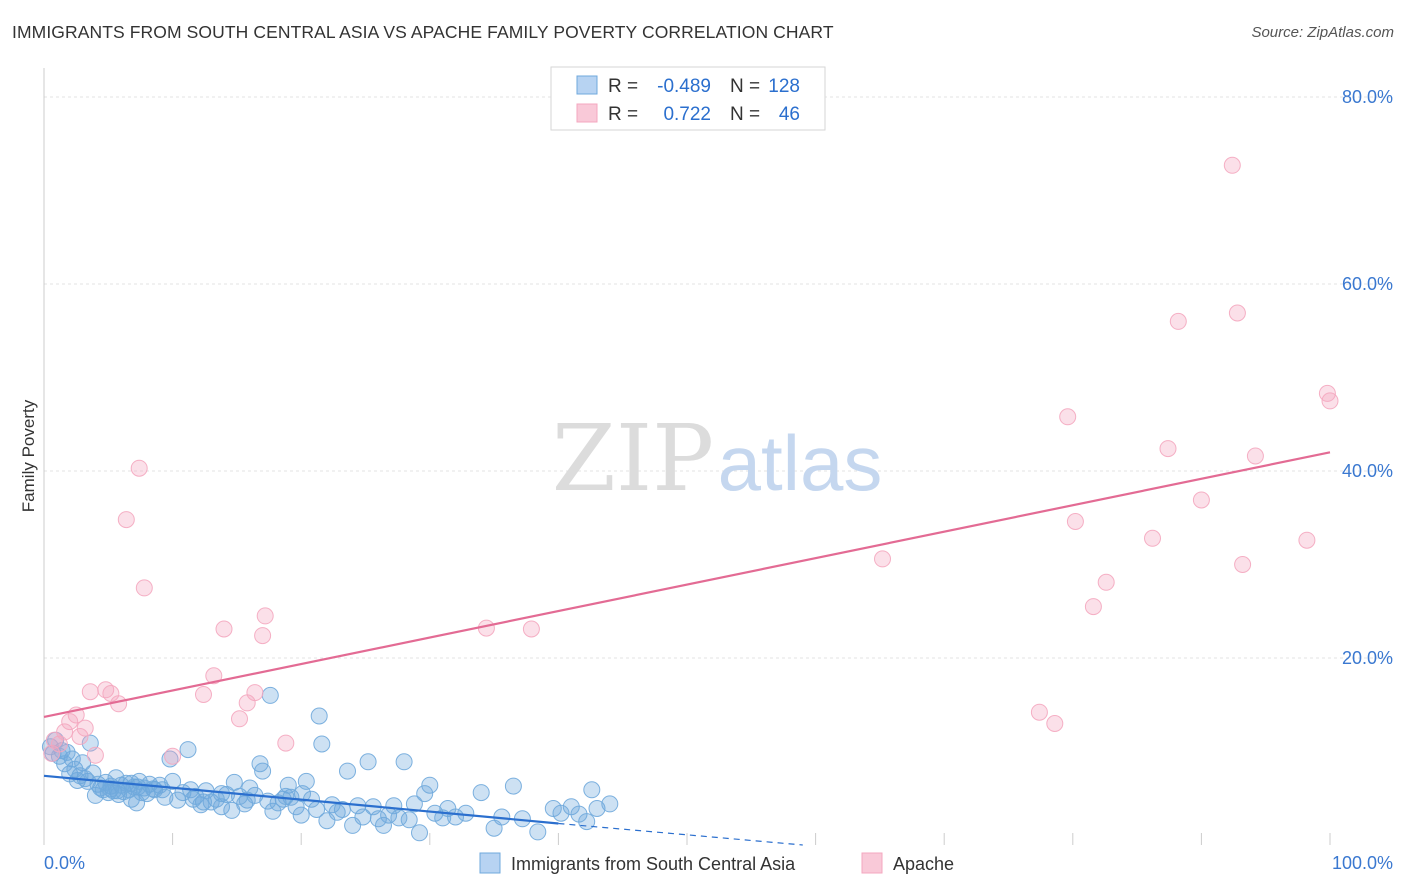  Describe the element at coordinates (633, 458) in the screenshot. I see `watermark-zip: ZIP` at that location.